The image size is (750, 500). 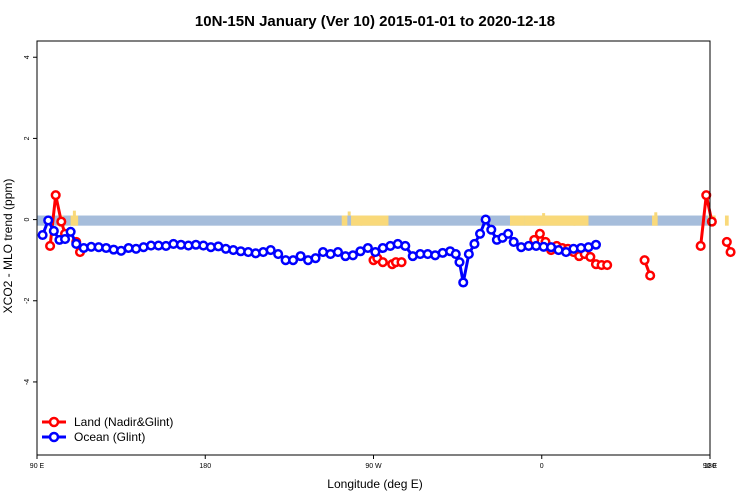 I want to click on y-tick-label: -4, so click(x=27, y=382).